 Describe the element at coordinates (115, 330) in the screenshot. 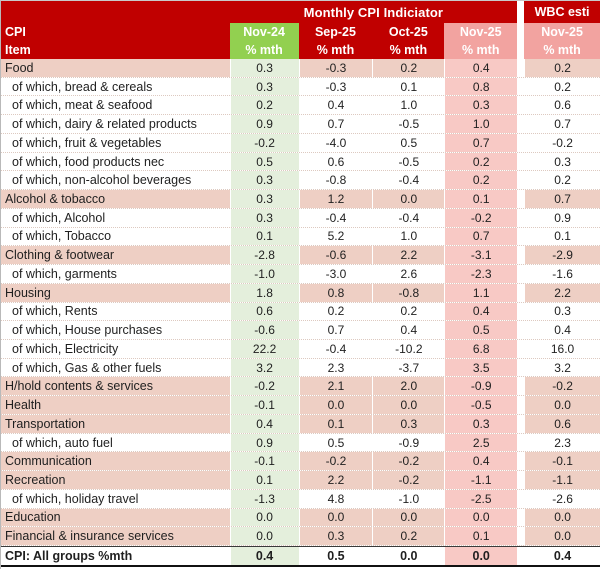

I see `row-item-label: of which, House purchases` at that location.